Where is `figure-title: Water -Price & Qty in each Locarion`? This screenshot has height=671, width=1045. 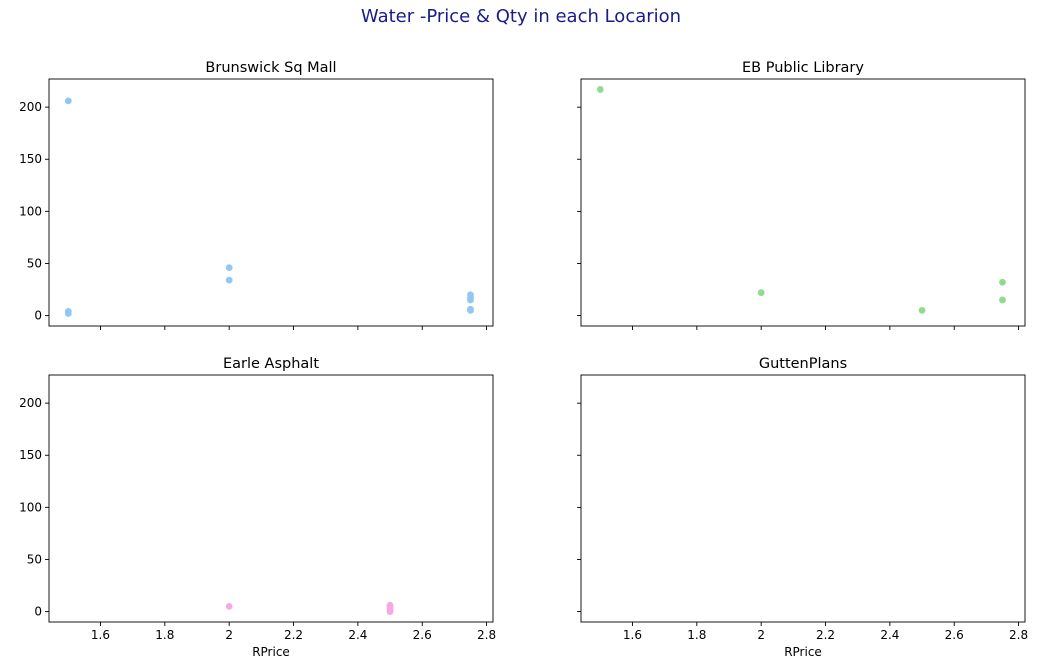
figure-title: Water -Price & Qty in each Locarion is located at coordinates (521, 16).